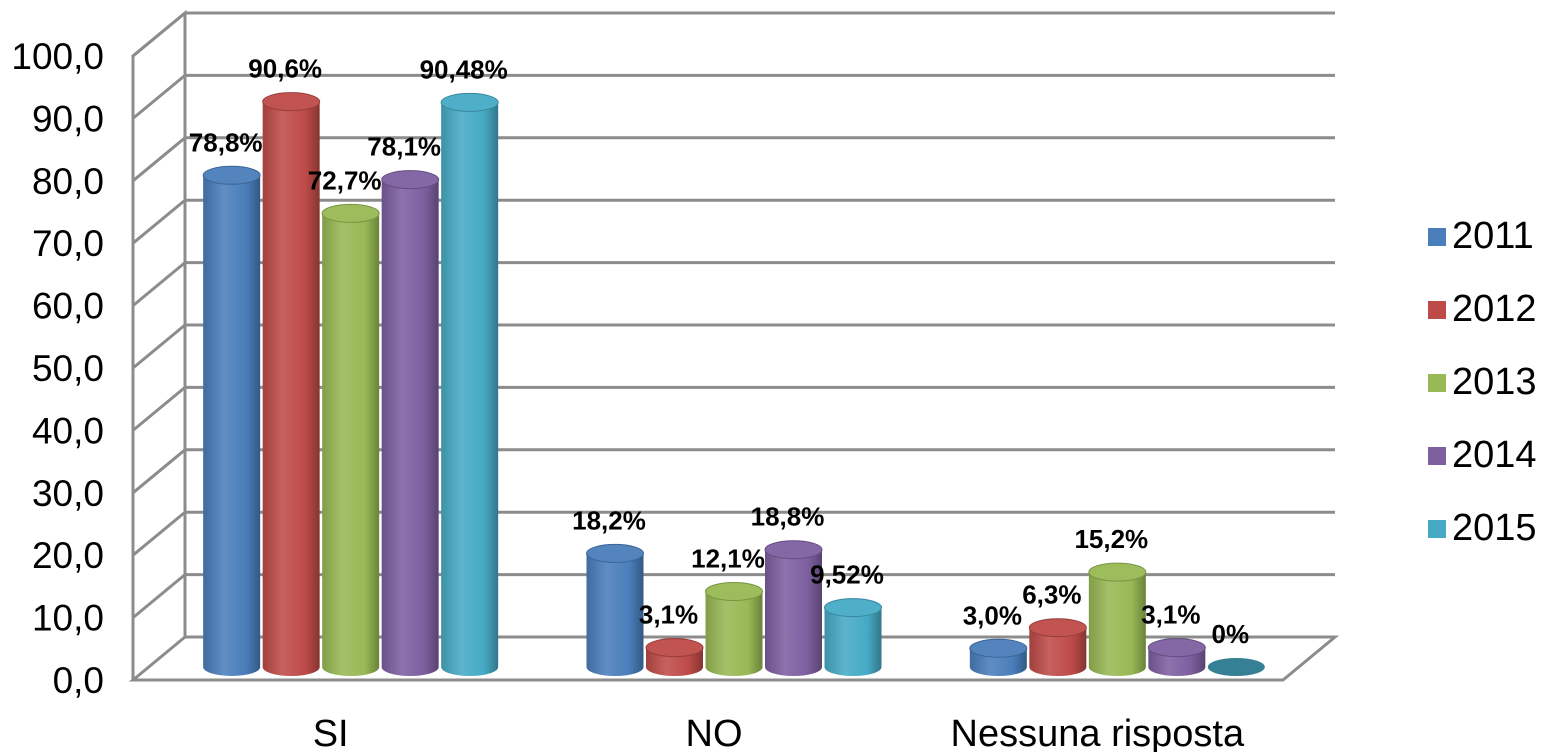 Image resolution: width=1541 pixels, height=752 pixels. I want to click on bar-2012-si, so click(291, 384).